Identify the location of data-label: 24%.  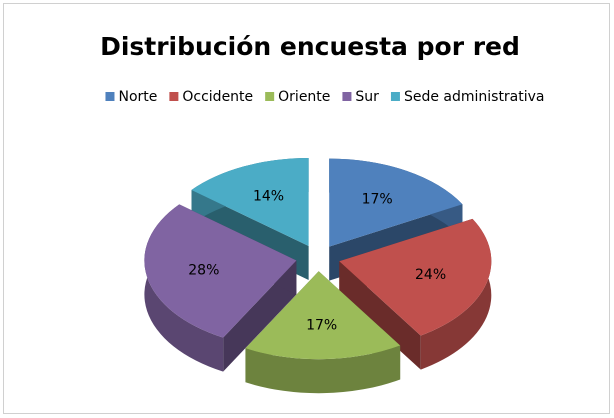
(430, 275).